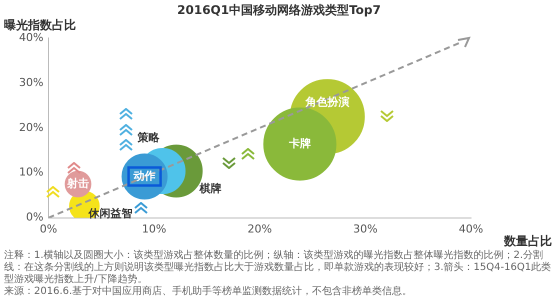 The height and width of the screenshot is (305, 558). What do you see at coordinates (209, 292) in the screenshot?
I see `source-note: 来源：2016.6.基于对中国应用商店、手机助手等榜单监测数据统计，不包含非榜单类信息。` at bounding box center [209, 292].